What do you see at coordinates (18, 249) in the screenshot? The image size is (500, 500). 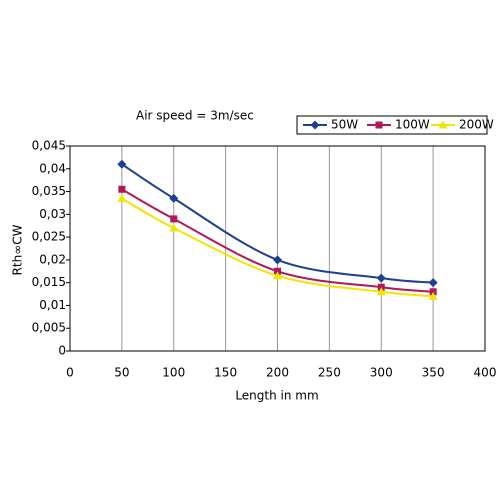 I see `y-axis-label: Rth∞CW` at bounding box center [18, 249].